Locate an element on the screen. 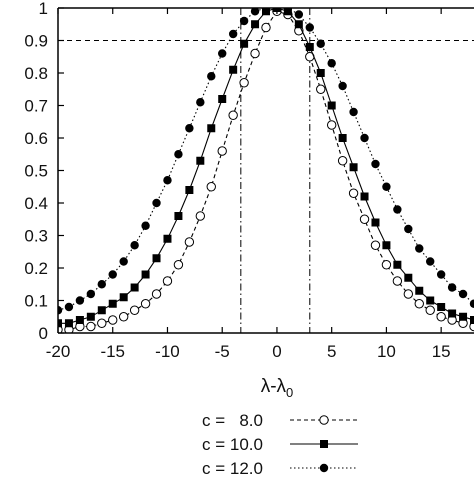 The width and height of the screenshot is (474, 479). legend-label: c = 10.0 is located at coordinates (232, 444).